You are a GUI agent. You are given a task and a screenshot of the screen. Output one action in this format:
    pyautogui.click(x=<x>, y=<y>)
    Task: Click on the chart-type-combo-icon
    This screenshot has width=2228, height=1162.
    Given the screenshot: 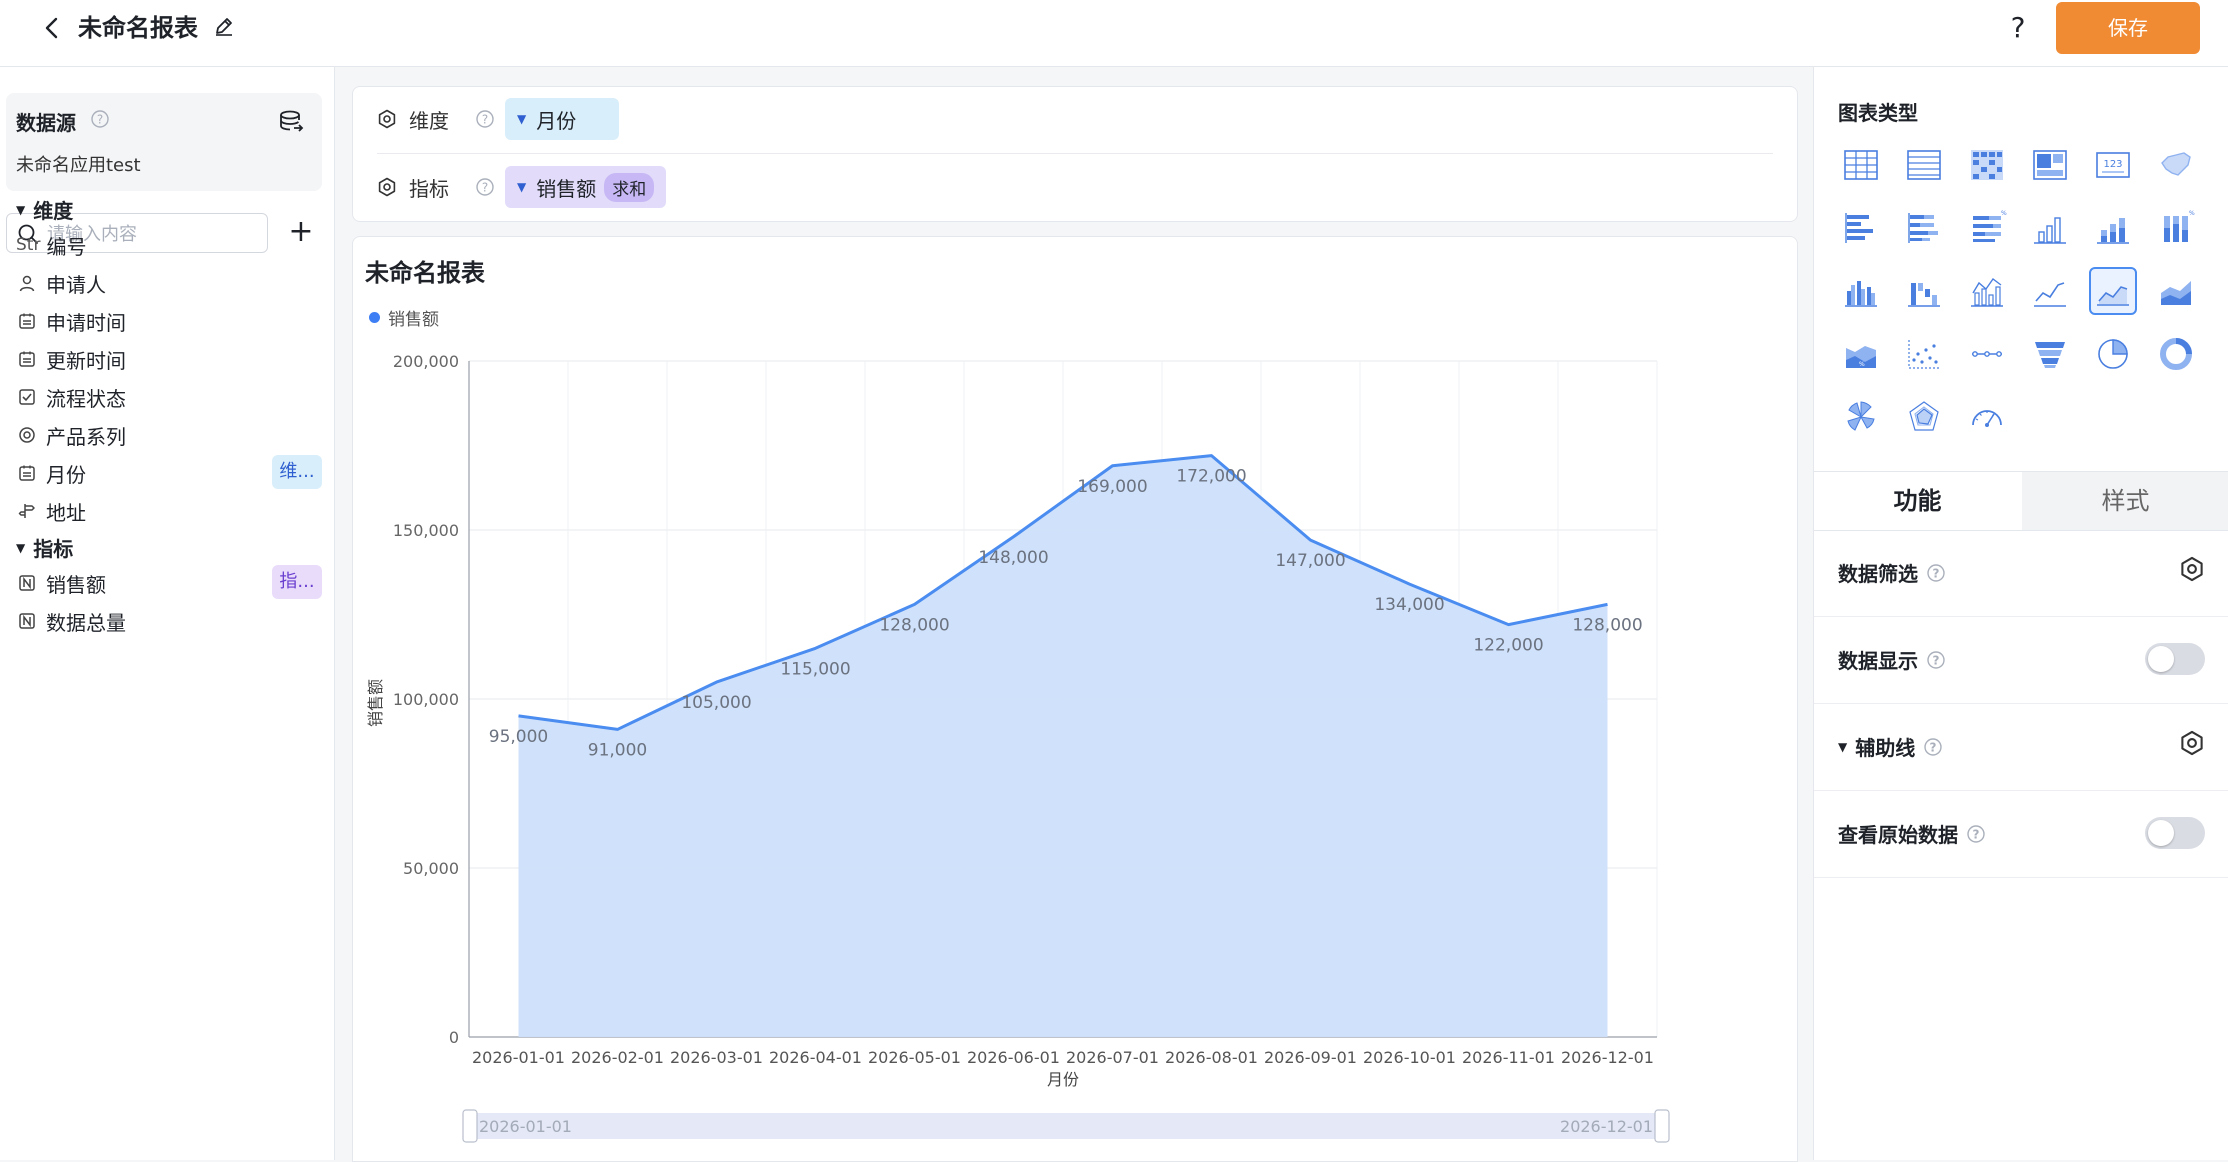 What is the action you would take?
    pyautogui.click(x=1987, y=291)
    